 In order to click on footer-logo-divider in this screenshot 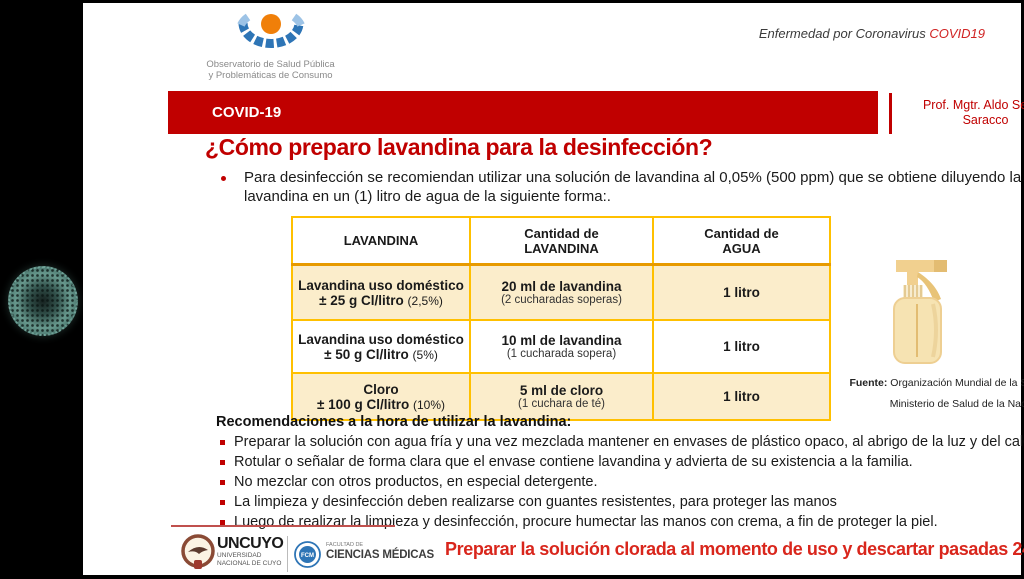, I will do `click(287, 554)`.